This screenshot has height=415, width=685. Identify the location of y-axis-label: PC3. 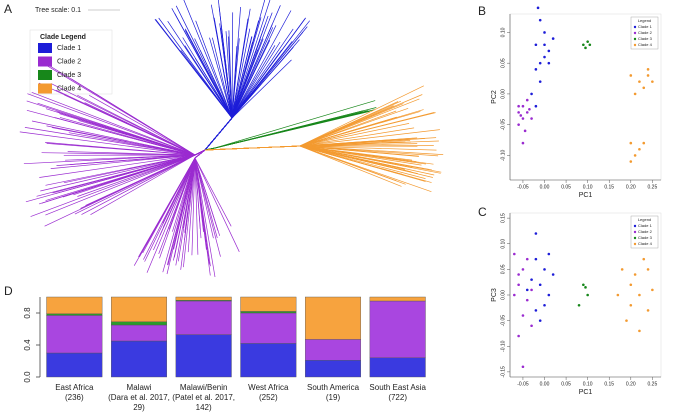
(494, 295).